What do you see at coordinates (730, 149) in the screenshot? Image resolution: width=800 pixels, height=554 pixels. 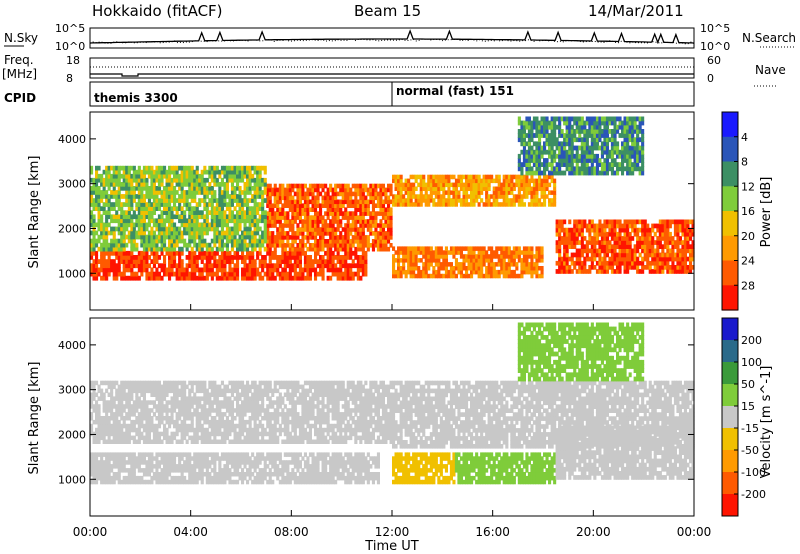 I see `colorbar-swatch` at bounding box center [730, 149].